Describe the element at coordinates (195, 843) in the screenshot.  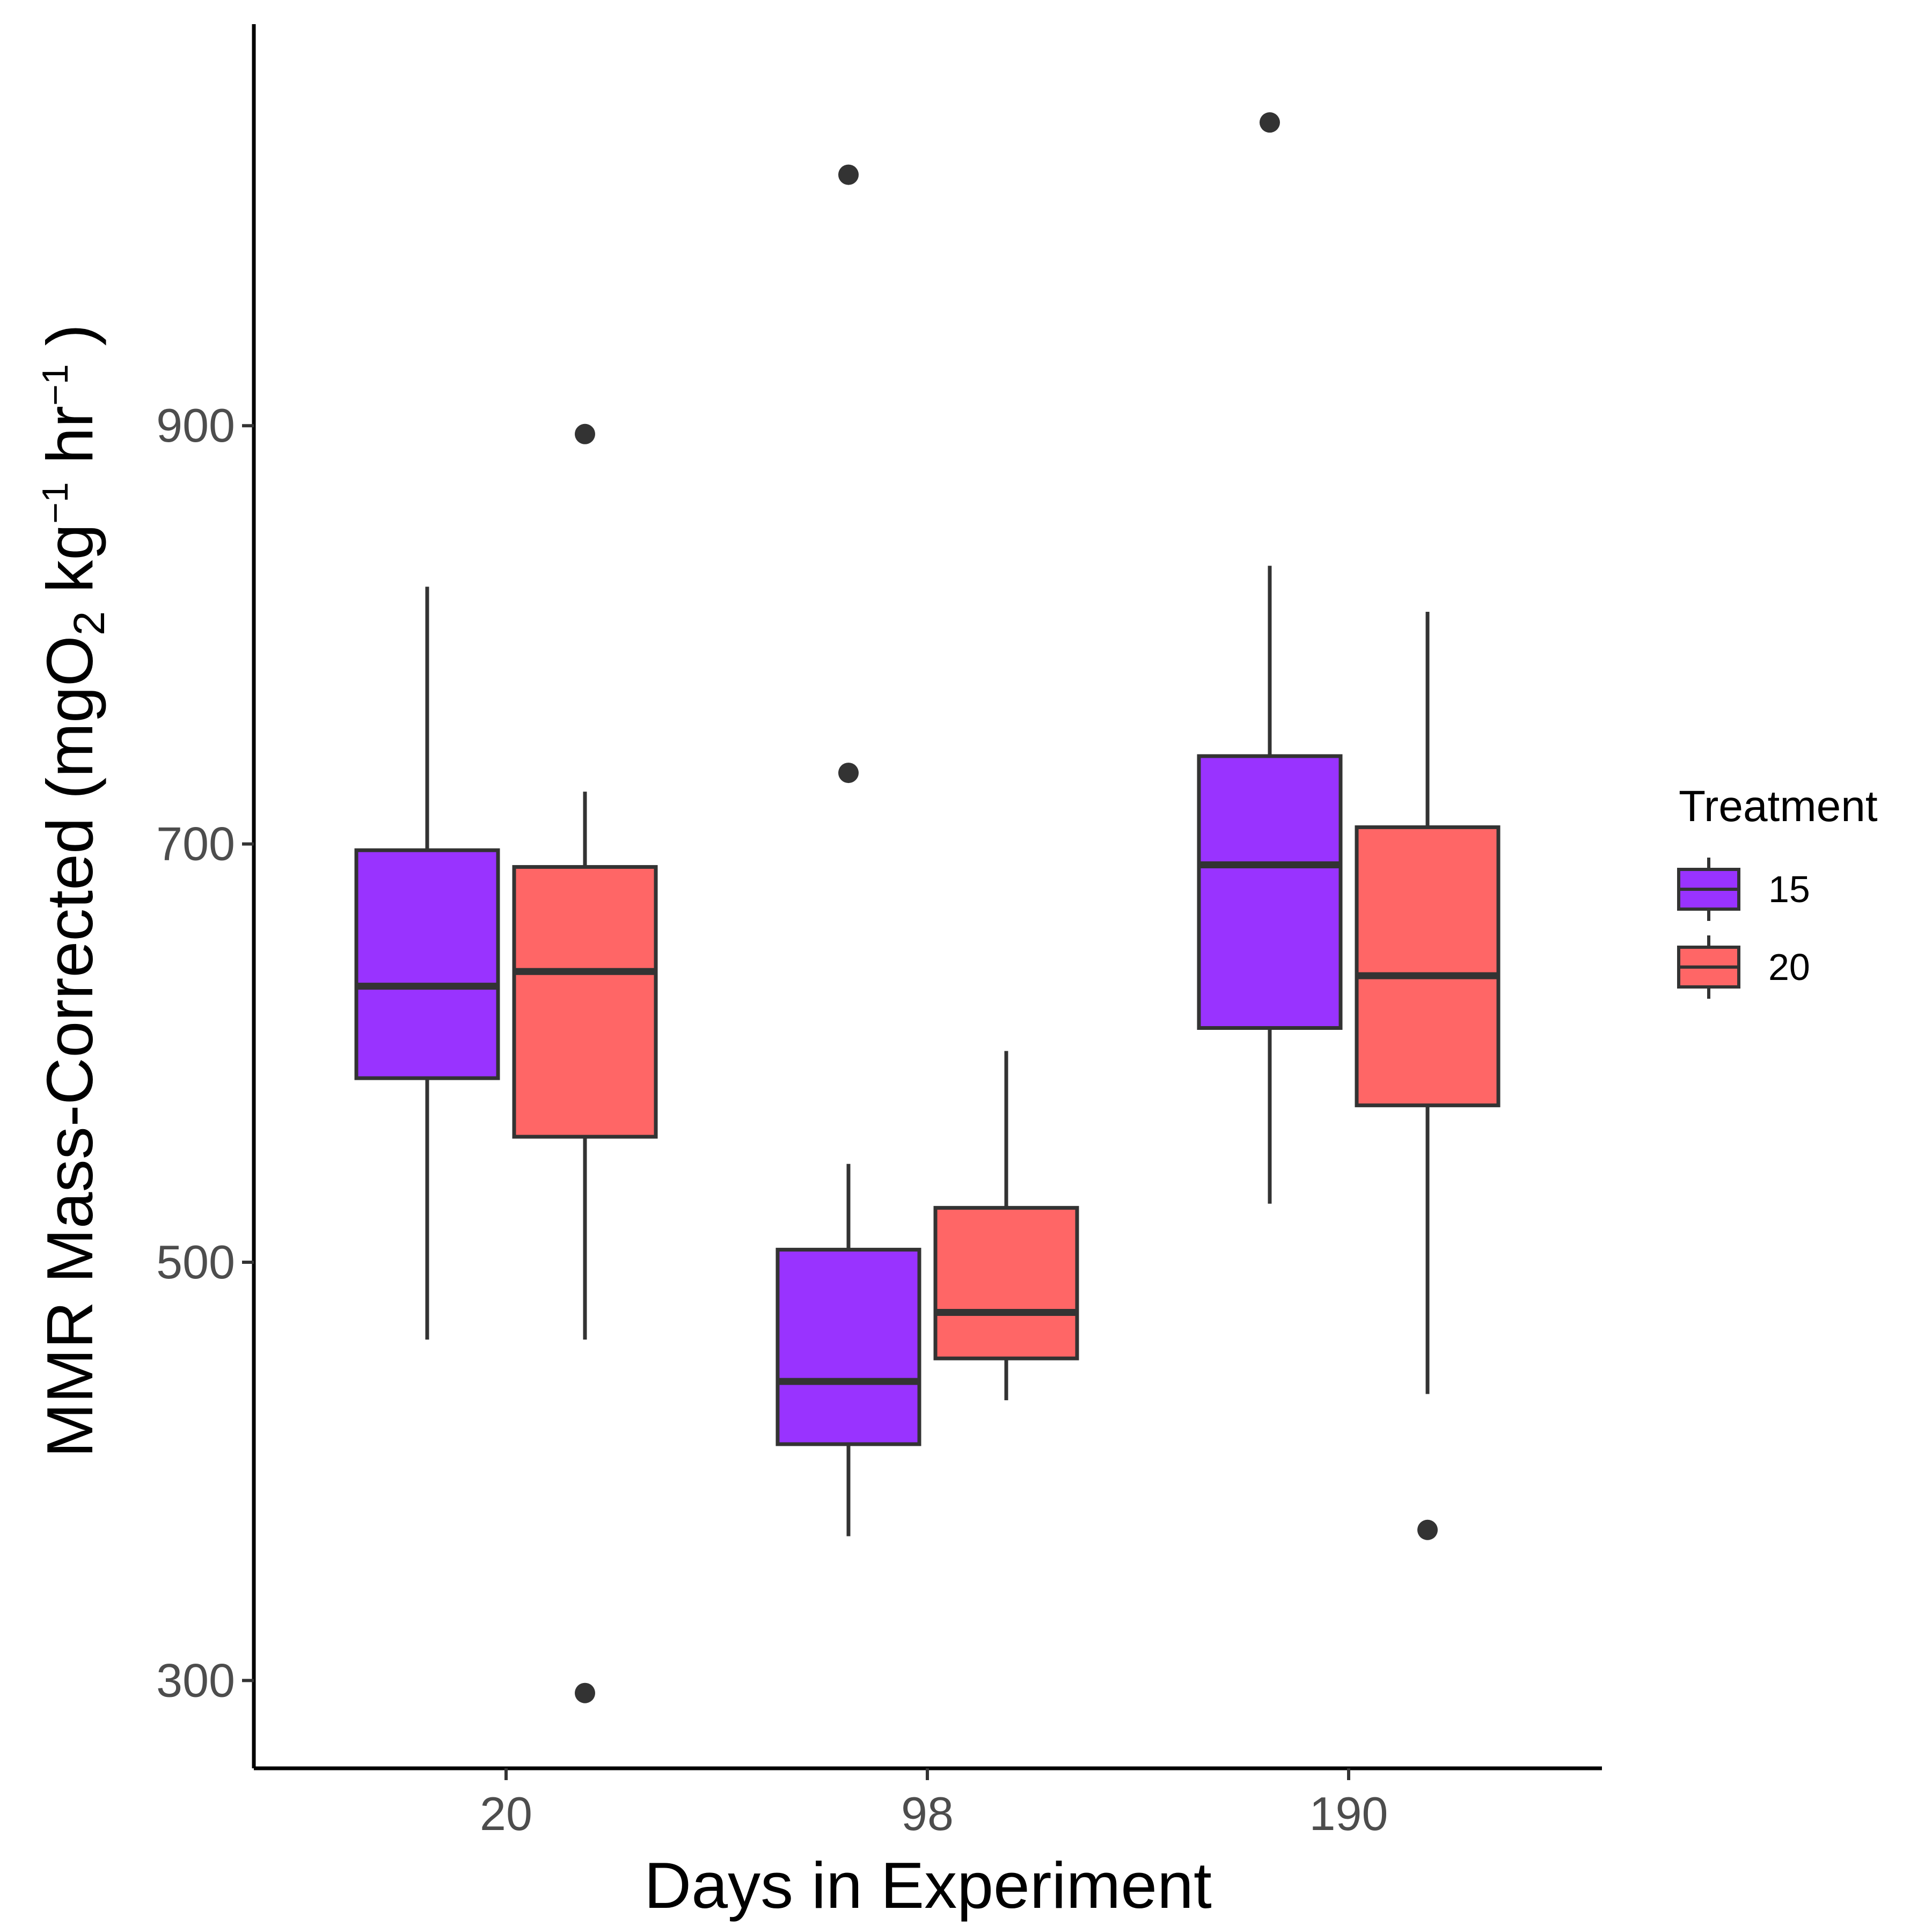
I see `y-tick-label: 700` at that location.